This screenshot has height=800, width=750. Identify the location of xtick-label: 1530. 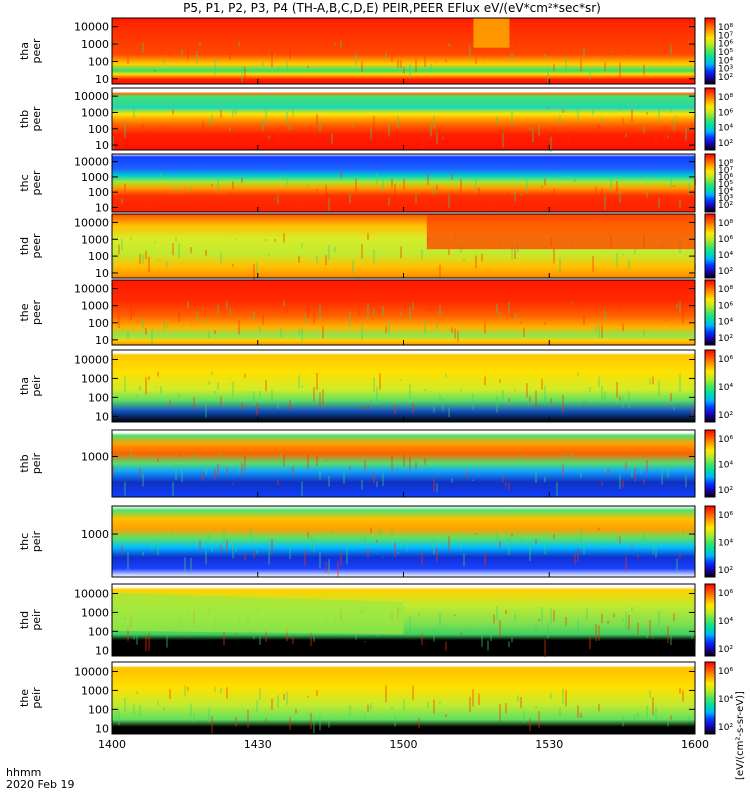
(549, 744).